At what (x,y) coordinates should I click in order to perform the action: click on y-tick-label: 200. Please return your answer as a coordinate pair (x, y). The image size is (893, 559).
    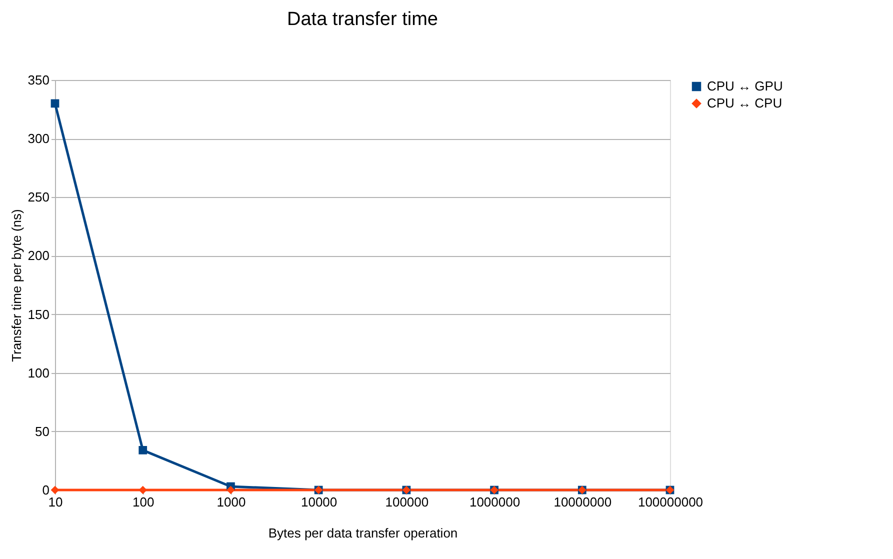
    Looking at the image, I should click on (39, 256).